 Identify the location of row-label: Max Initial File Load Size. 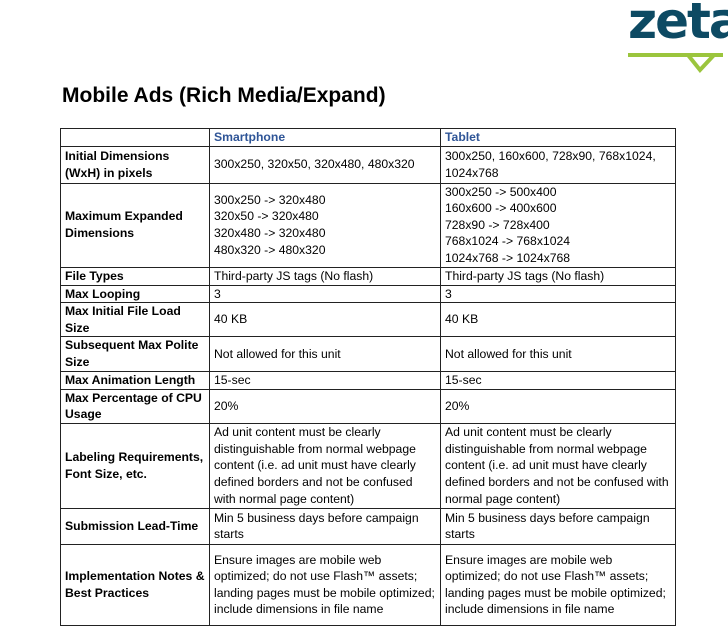
(135, 320).